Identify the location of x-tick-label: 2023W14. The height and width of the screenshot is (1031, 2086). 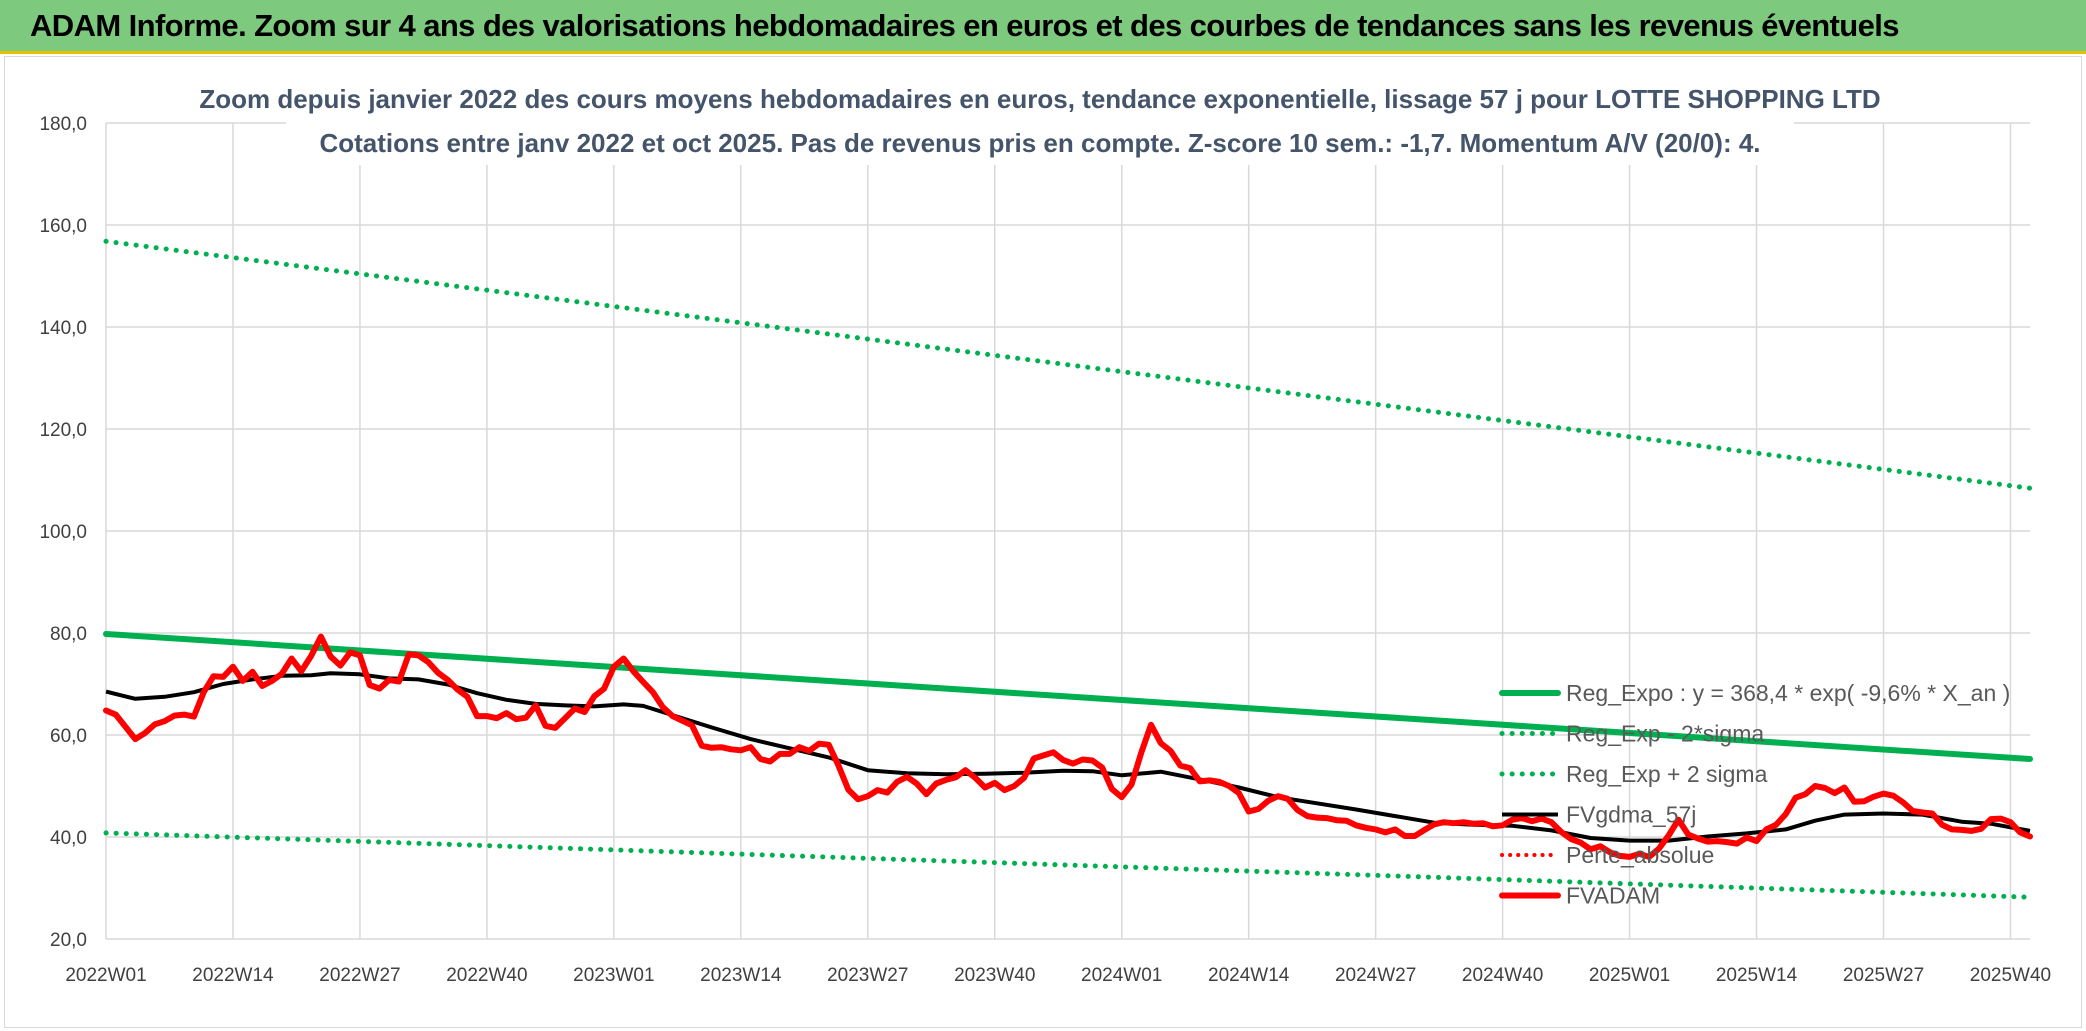
(741, 975).